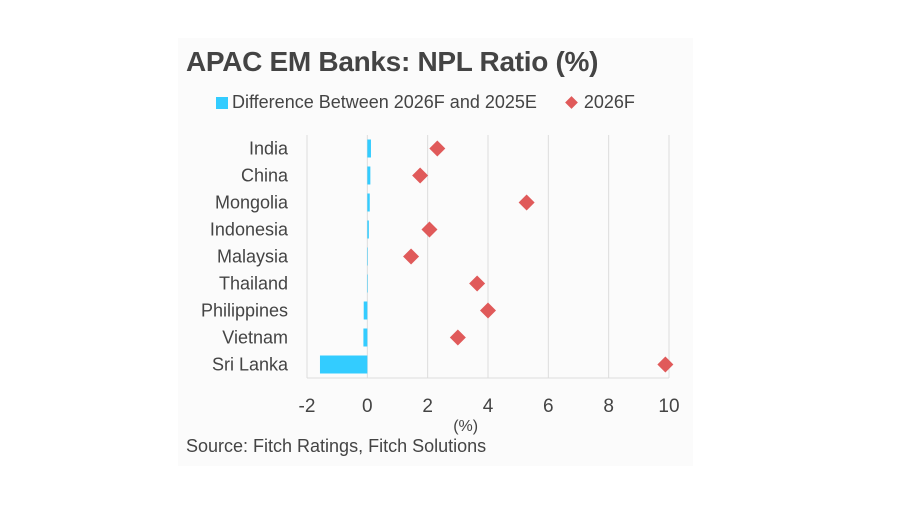  Describe the element at coordinates (249, 230) in the screenshot. I see `category-label: Indonesia` at that location.